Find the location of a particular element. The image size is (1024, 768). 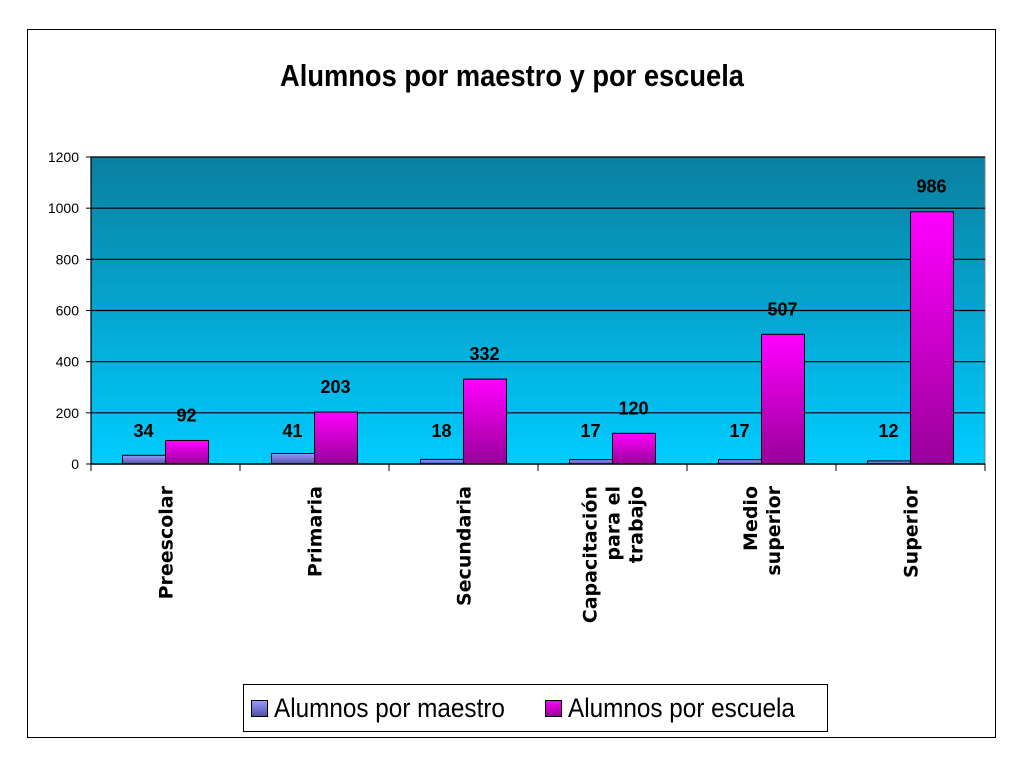

legend-item-alumnos-por-maestro: Alumnos por maestro is located at coordinates (391, 708).